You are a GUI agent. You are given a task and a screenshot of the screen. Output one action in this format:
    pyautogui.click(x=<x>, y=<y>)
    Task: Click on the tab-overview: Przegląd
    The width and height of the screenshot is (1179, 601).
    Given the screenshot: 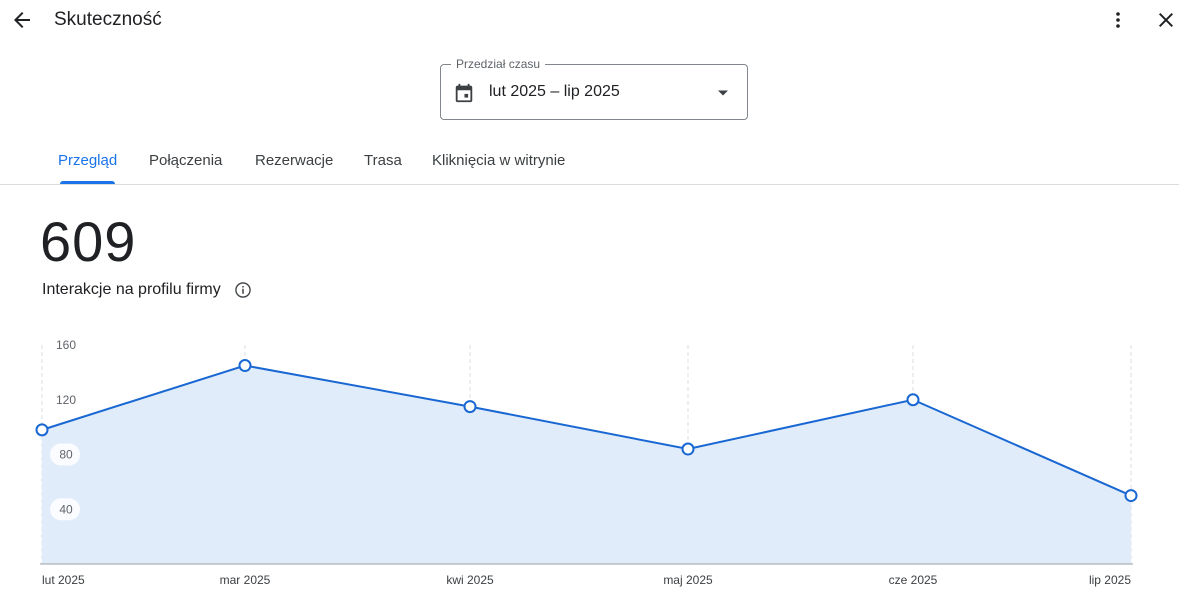 What is the action you would take?
    pyautogui.click(x=88, y=160)
    